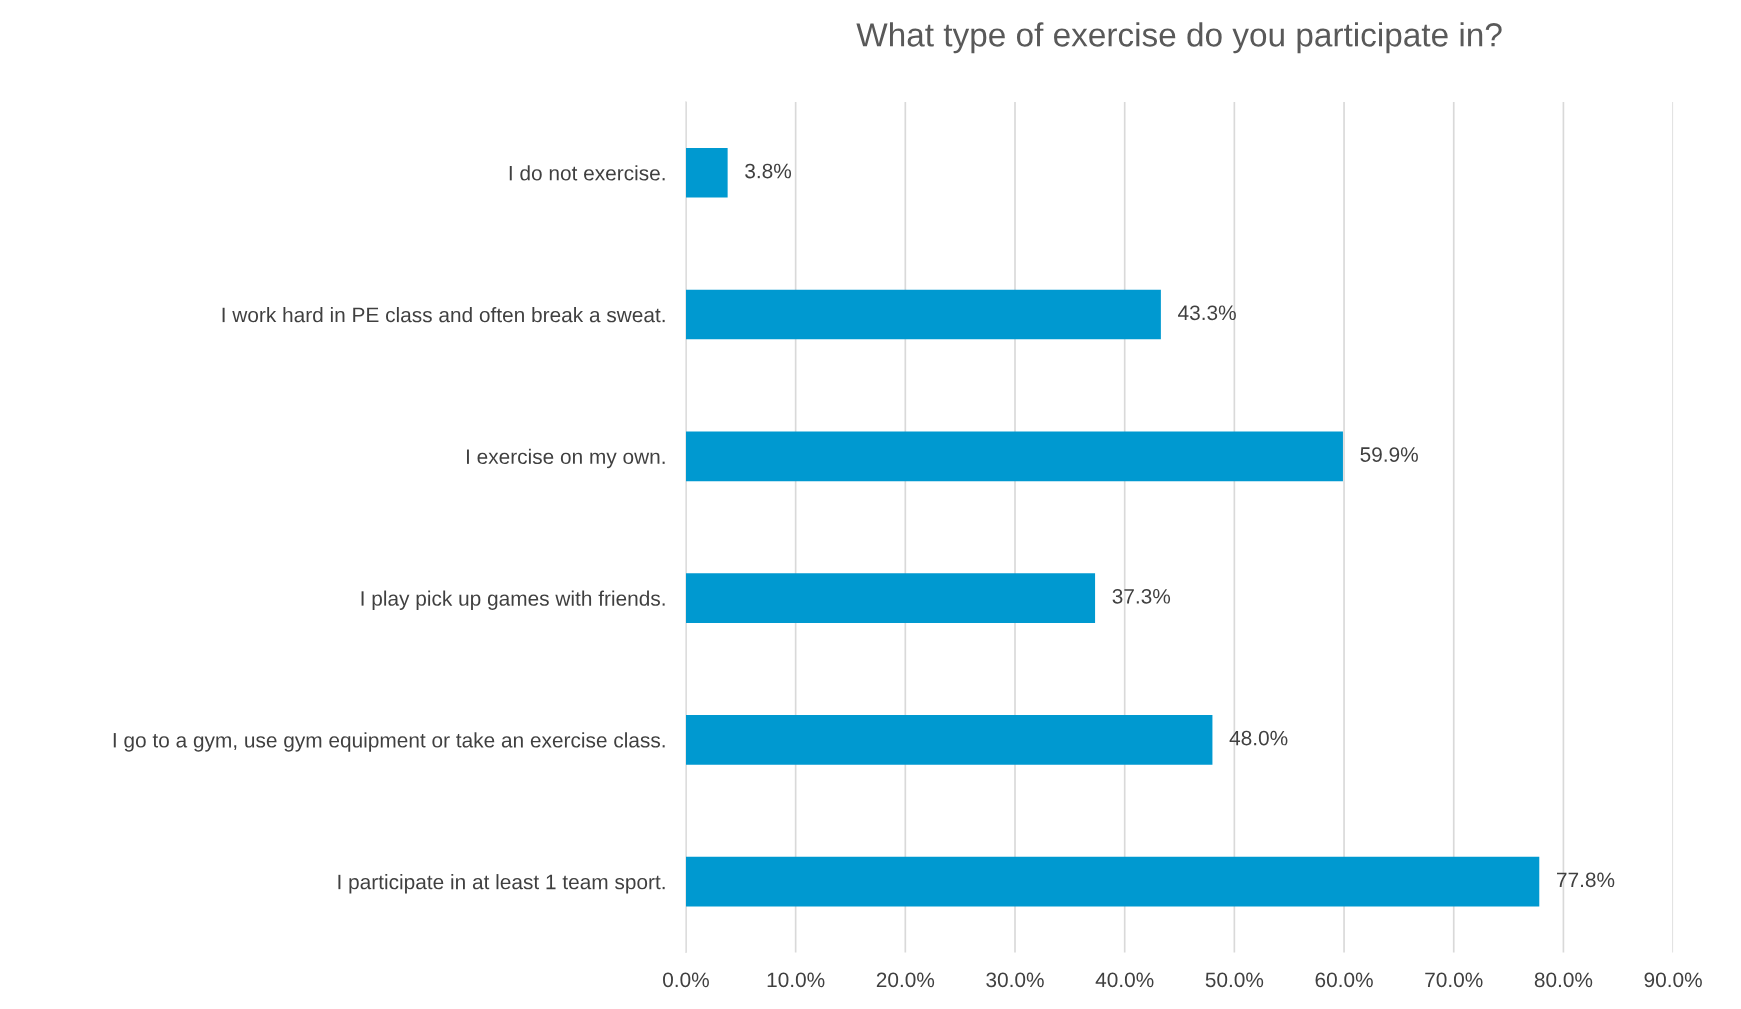 This screenshot has height=1009, width=1741. I want to click on y-tick-label: I participate in at least 1 team sport., so click(501, 884).